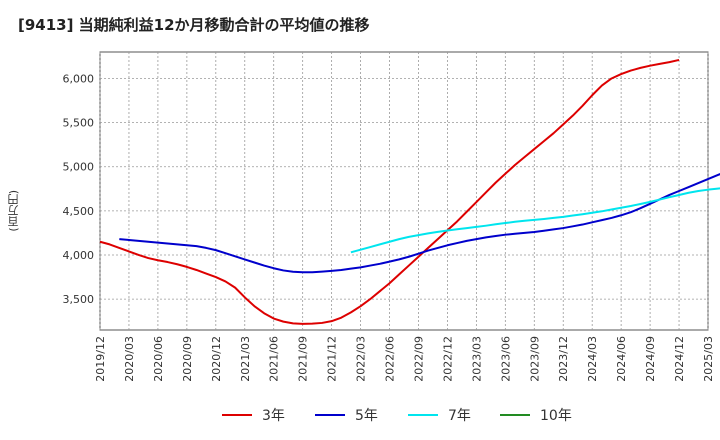 The height and width of the screenshot is (440, 720). What do you see at coordinates (79, 211) in the screenshot?
I see `y-tick-label: 4,500` at bounding box center [79, 211].